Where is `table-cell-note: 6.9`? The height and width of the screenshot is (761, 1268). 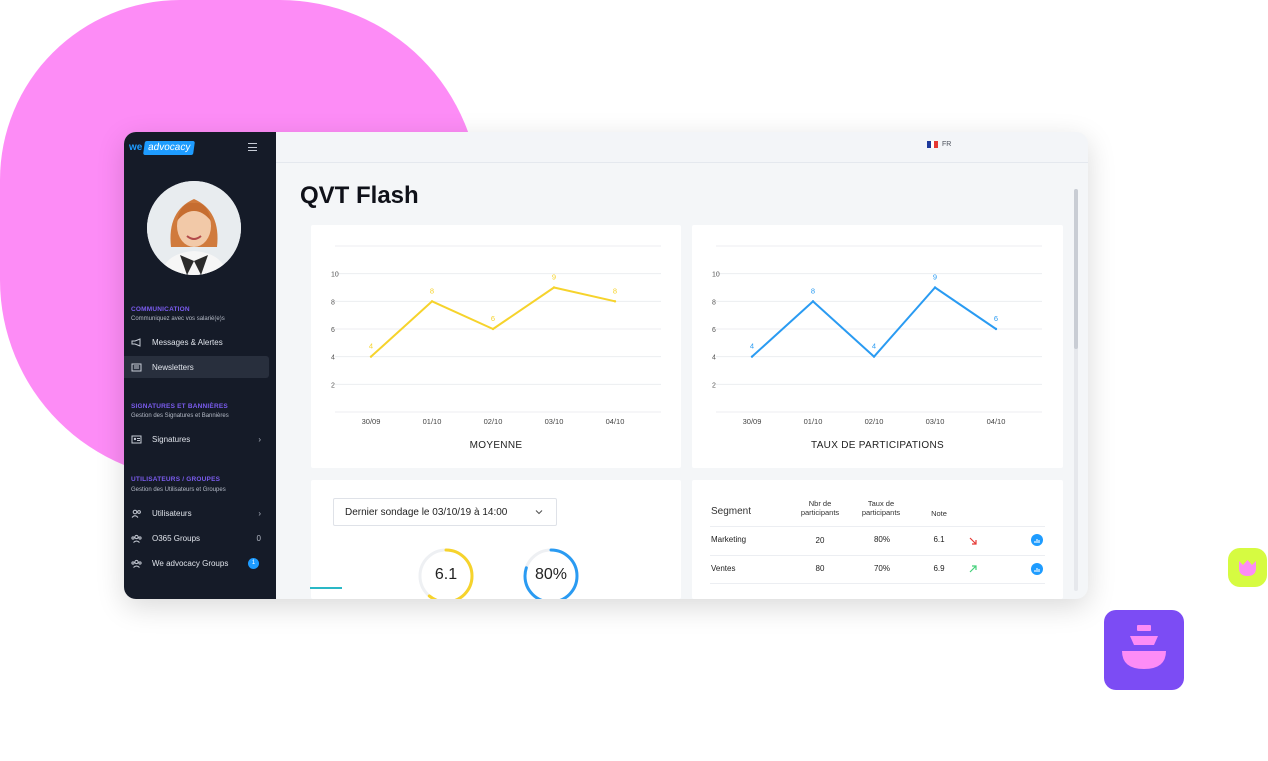 table-cell-note: 6.9 is located at coordinates (939, 568).